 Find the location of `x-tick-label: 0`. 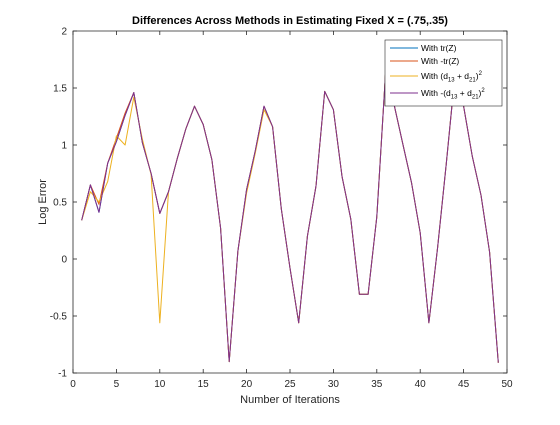

x-tick-label: 0 is located at coordinates (73, 384).